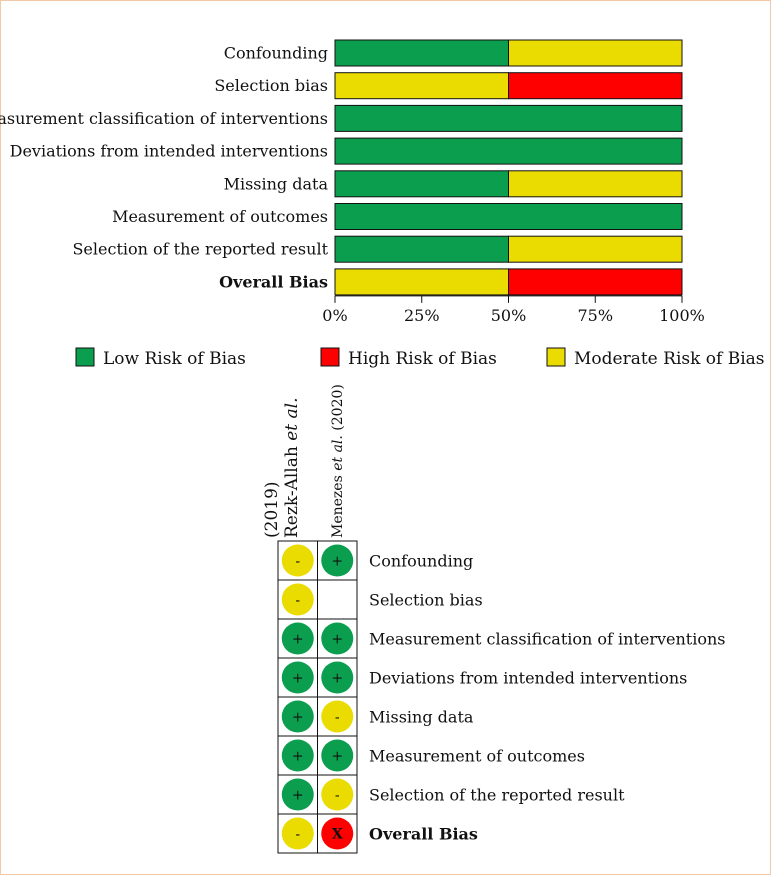 This screenshot has width=771, height=875. I want to click on x-tick-label: 25%, so click(422, 315).